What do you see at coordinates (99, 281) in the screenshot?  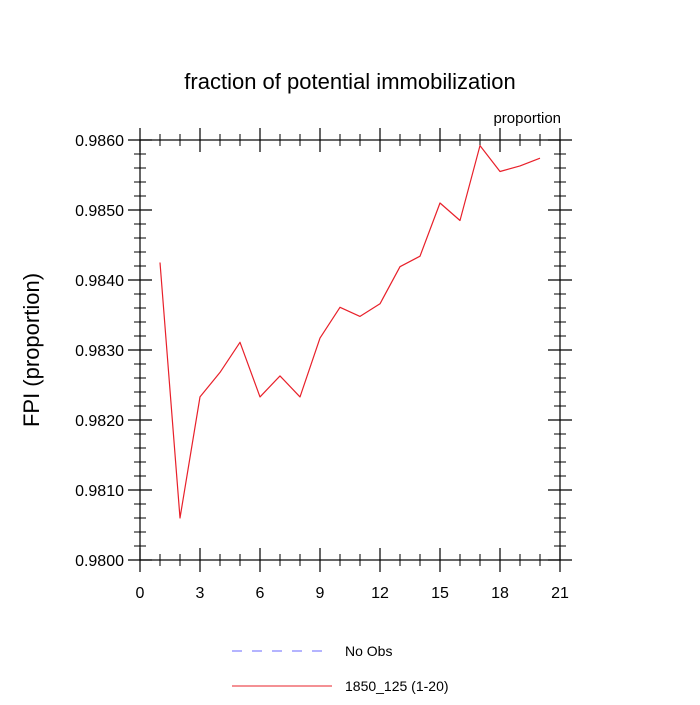 I see `y-tick-label: 0.9840` at bounding box center [99, 281].